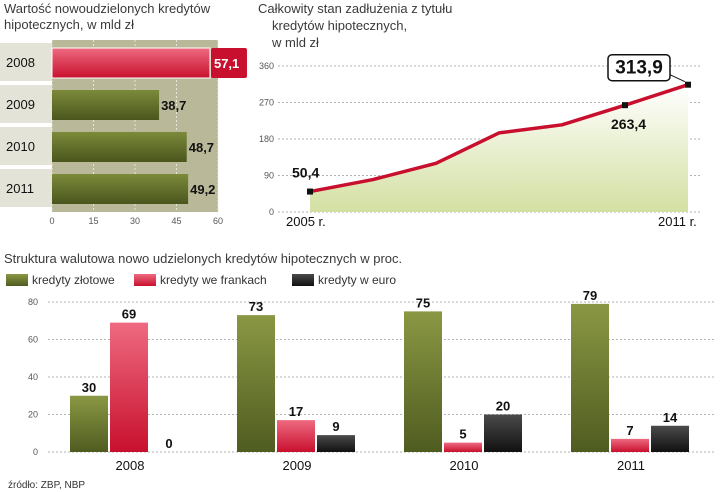 This screenshot has height=492, width=720. Describe the element at coordinates (357, 280) in the screenshot. I see `legend-label-eur: kredyty w euro` at that location.